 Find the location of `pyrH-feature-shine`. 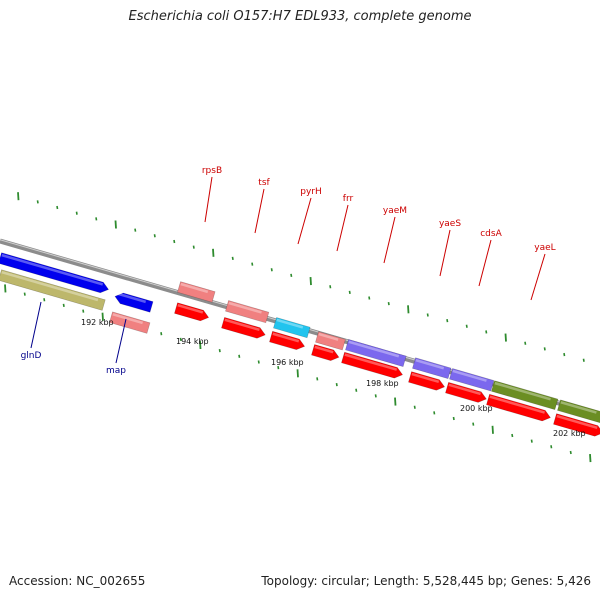

pyrH-feature-shine is located at coordinates (290, 323).